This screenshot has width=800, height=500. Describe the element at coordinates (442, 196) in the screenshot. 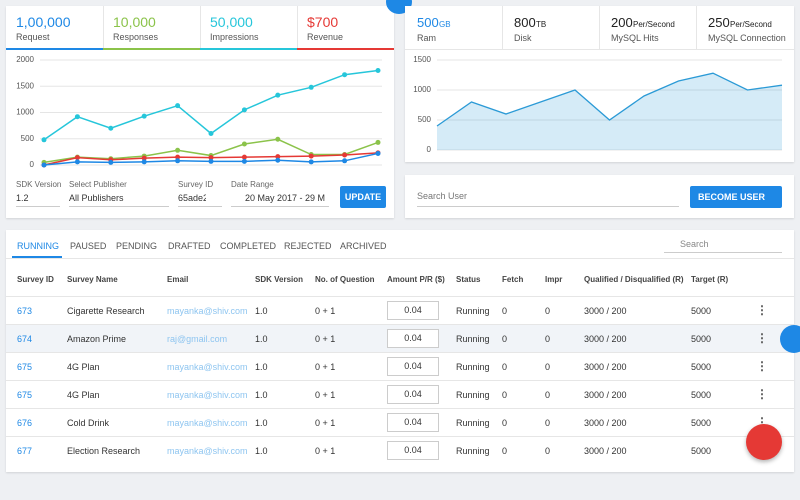

I see `search-user: Search User` at that location.